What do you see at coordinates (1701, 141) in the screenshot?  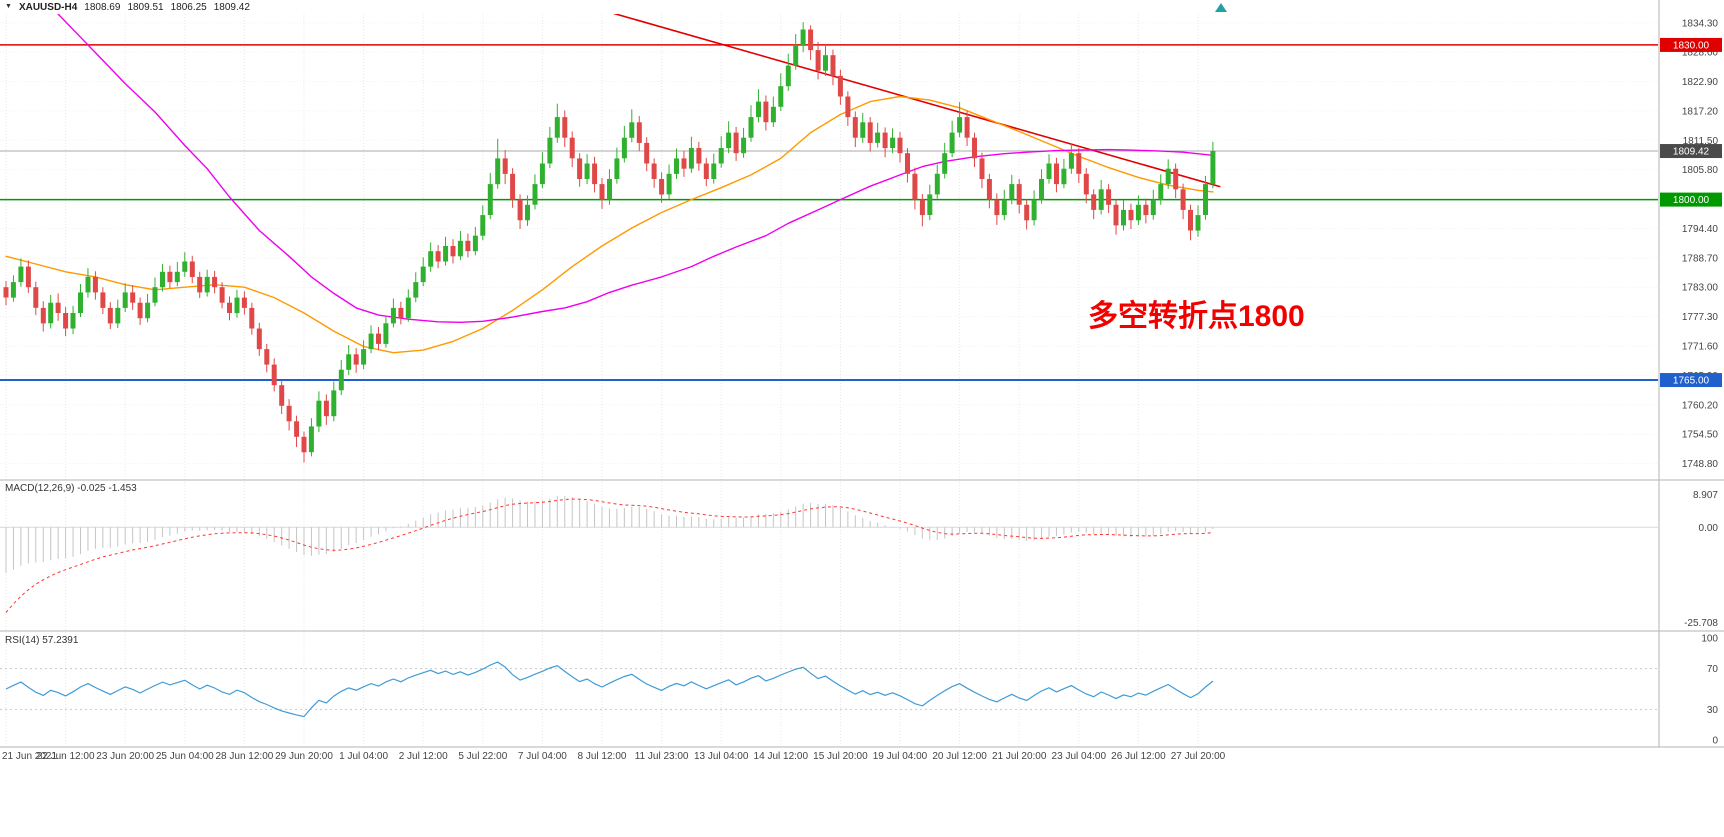 I see `price-tick-label: 1811.50` at bounding box center [1701, 141].